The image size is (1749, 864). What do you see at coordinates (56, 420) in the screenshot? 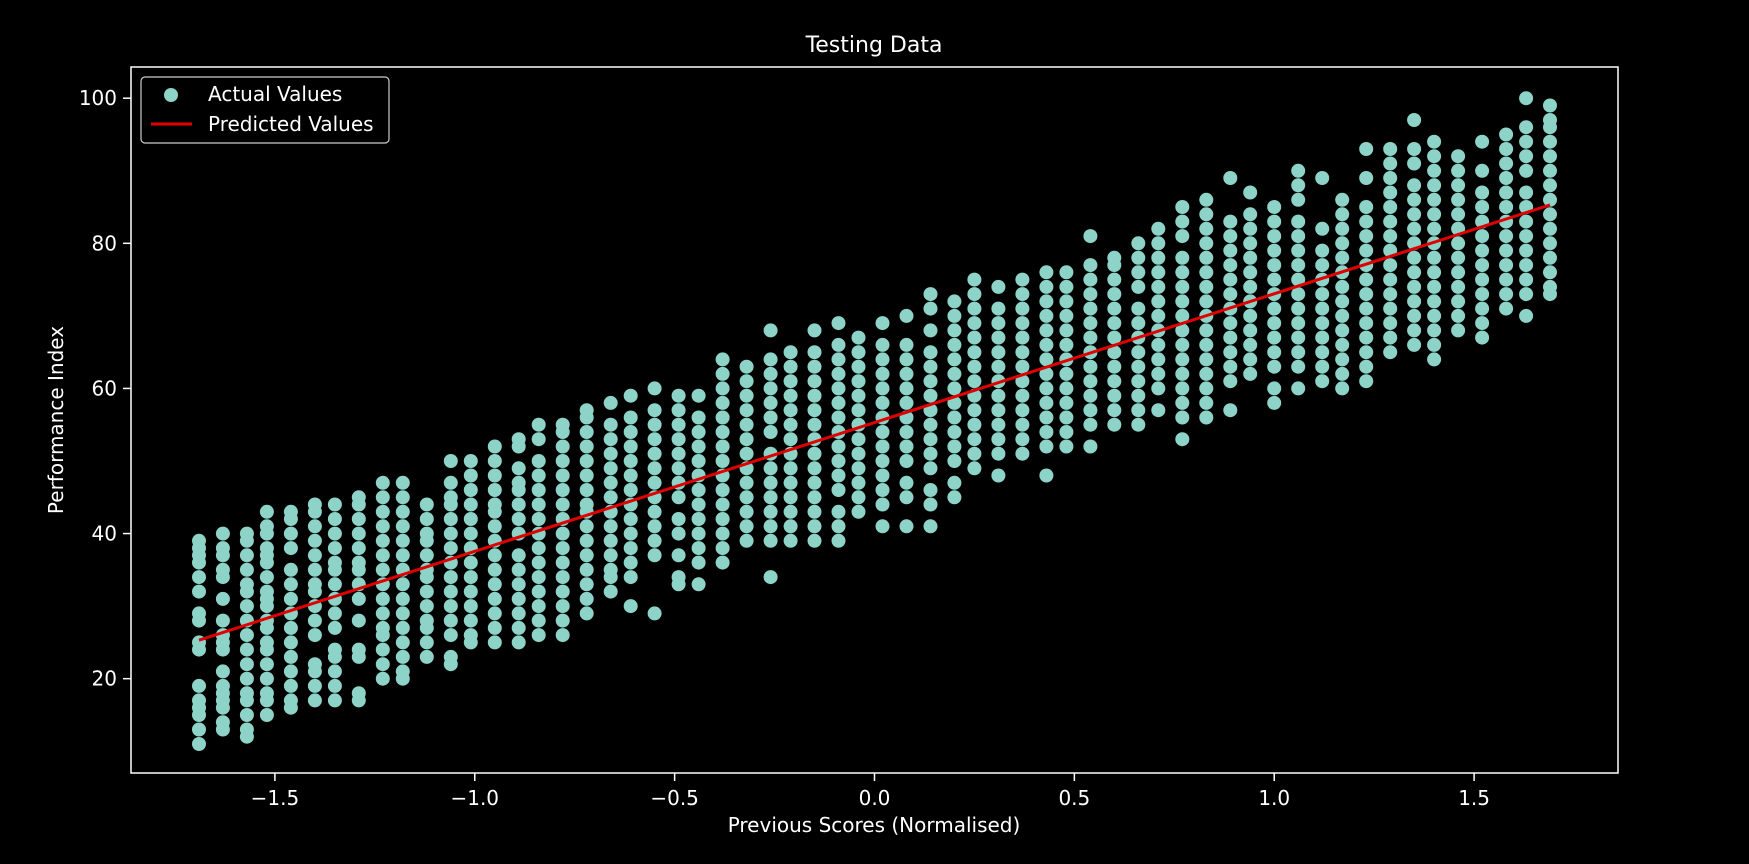
I see `y-axis-label: Performance Index` at bounding box center [56, 420].